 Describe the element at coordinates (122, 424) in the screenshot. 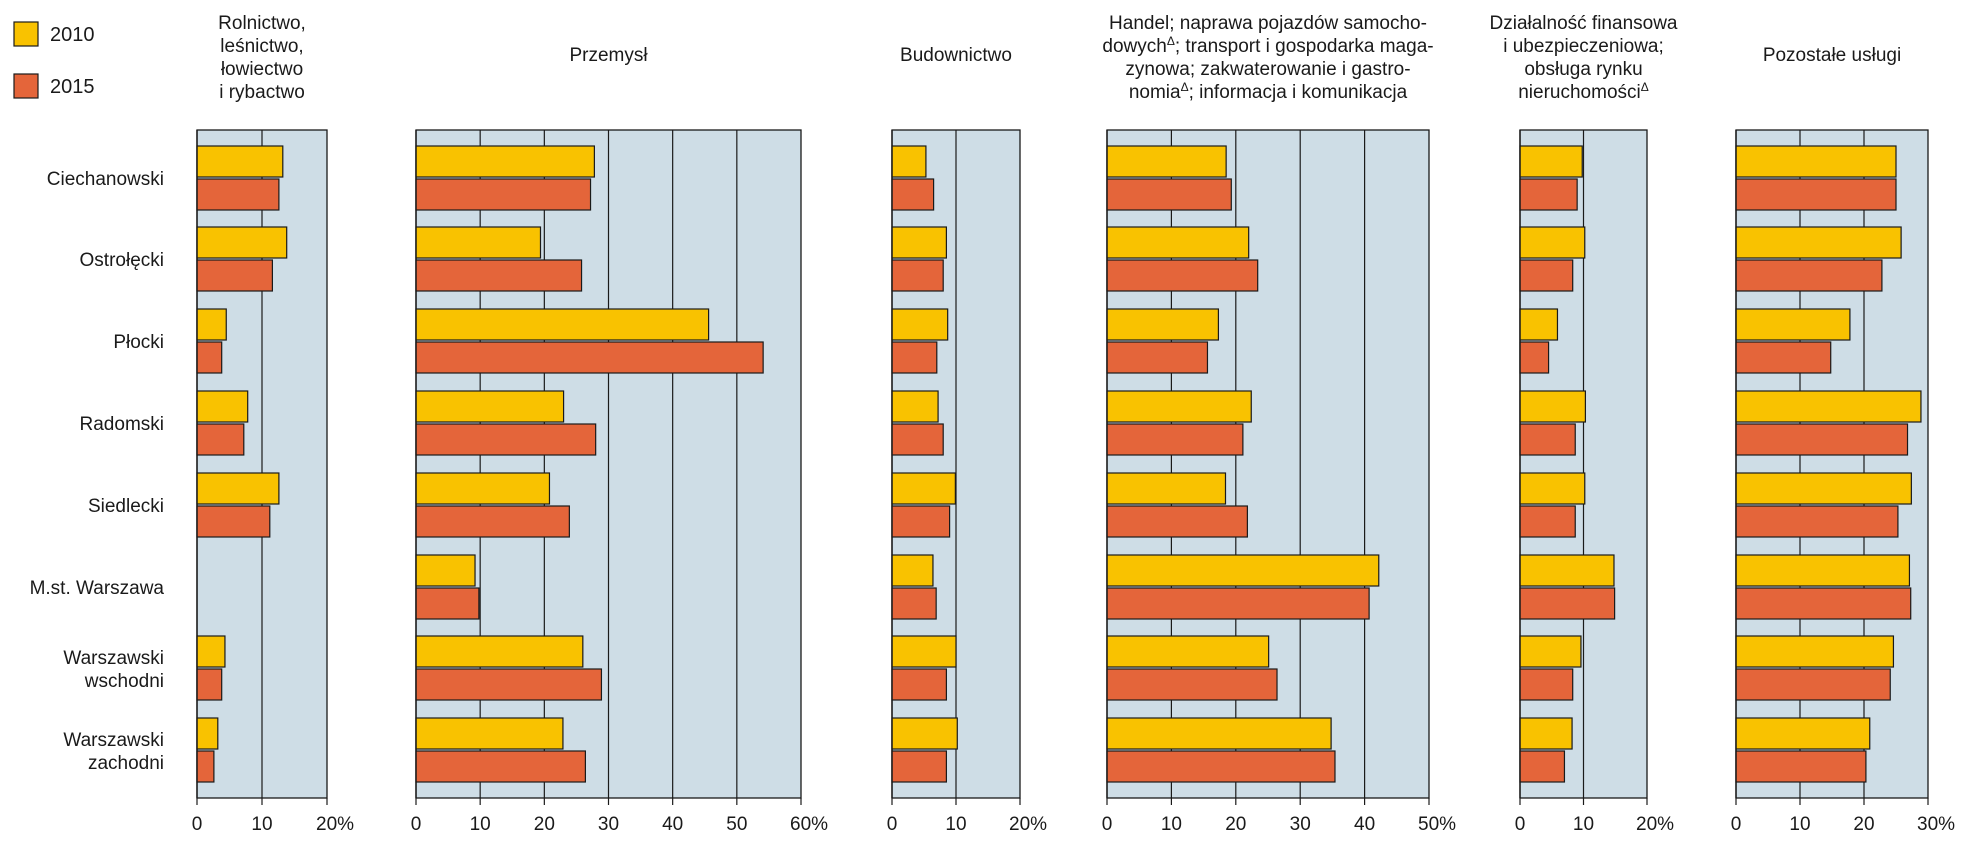

I see `category-label: Radomski` at that location.